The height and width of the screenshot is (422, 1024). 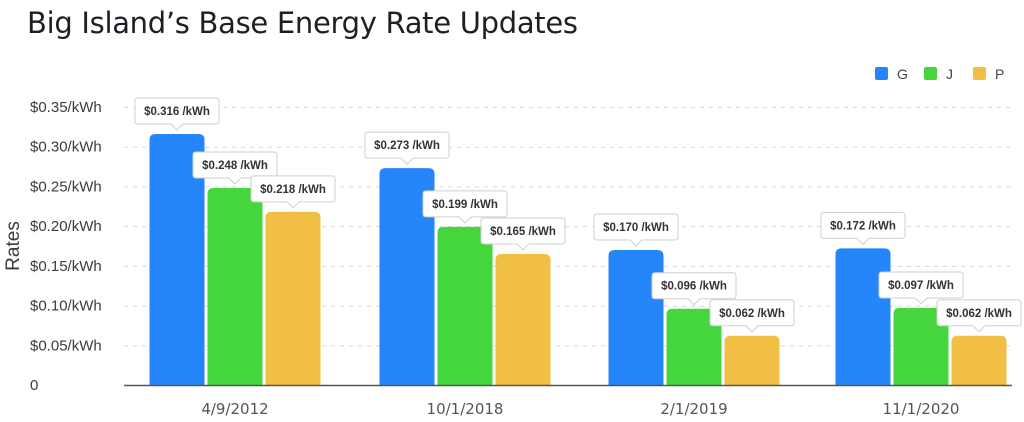 I want to click on data-label-text: $0.097 /kWh, so click(x=921, y=286).